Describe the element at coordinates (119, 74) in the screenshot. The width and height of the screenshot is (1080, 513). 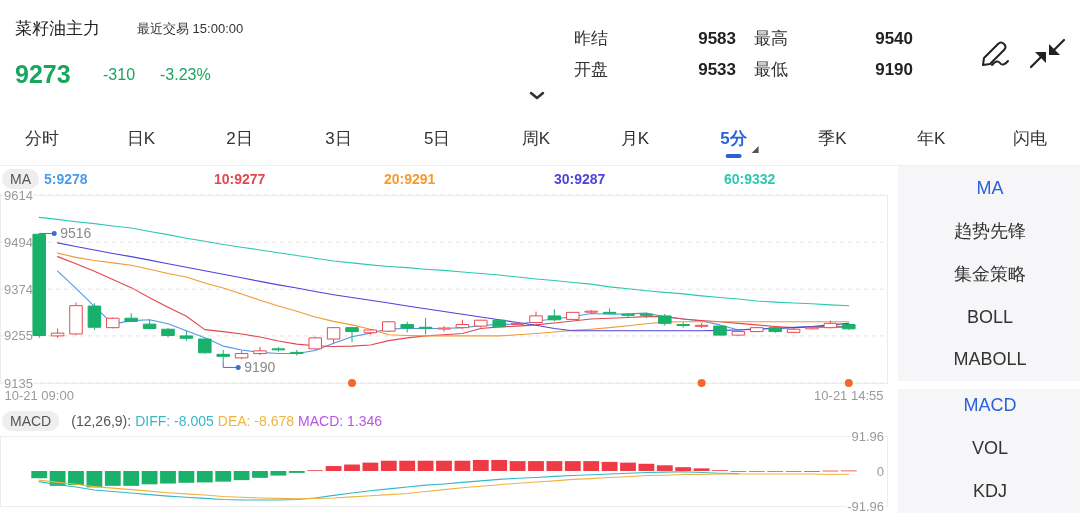
I see `text: -310` at that location.